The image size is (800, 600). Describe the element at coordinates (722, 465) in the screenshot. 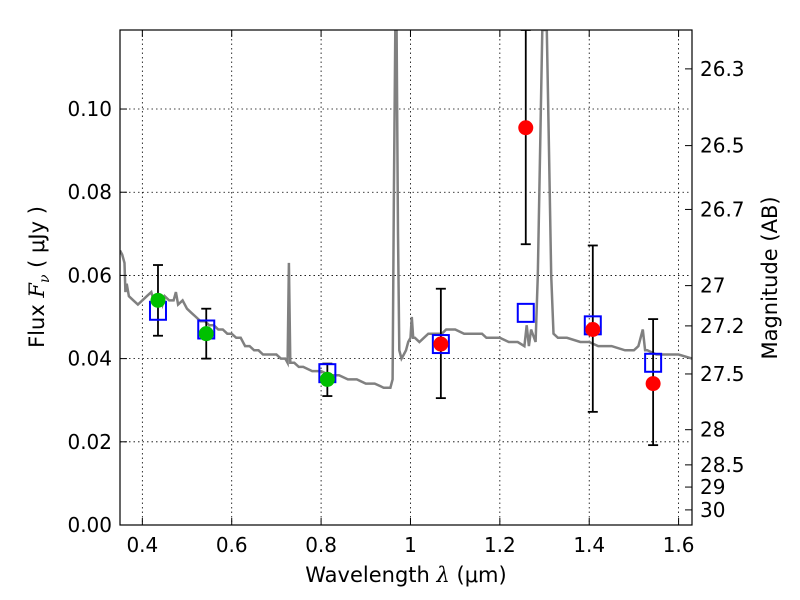

I see `y2-tick-label: 28.5` at that location.